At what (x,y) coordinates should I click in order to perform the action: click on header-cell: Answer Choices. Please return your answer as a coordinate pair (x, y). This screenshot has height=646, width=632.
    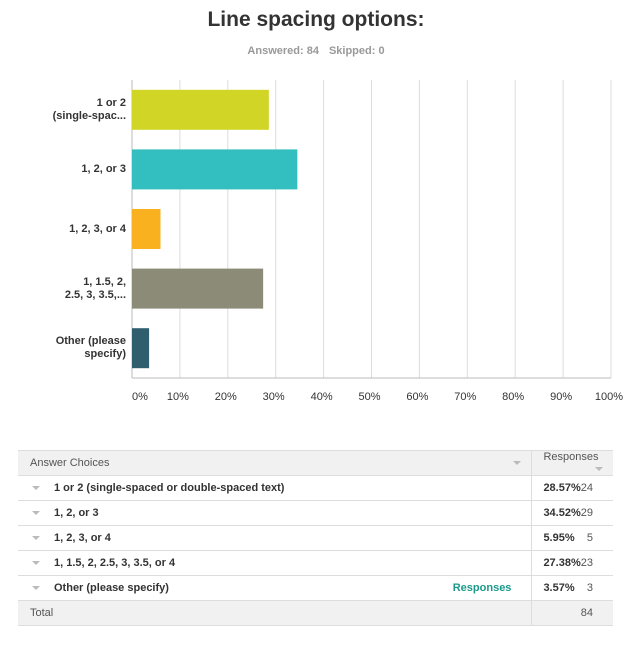
    Looking at the image, I should click on (275, 463).